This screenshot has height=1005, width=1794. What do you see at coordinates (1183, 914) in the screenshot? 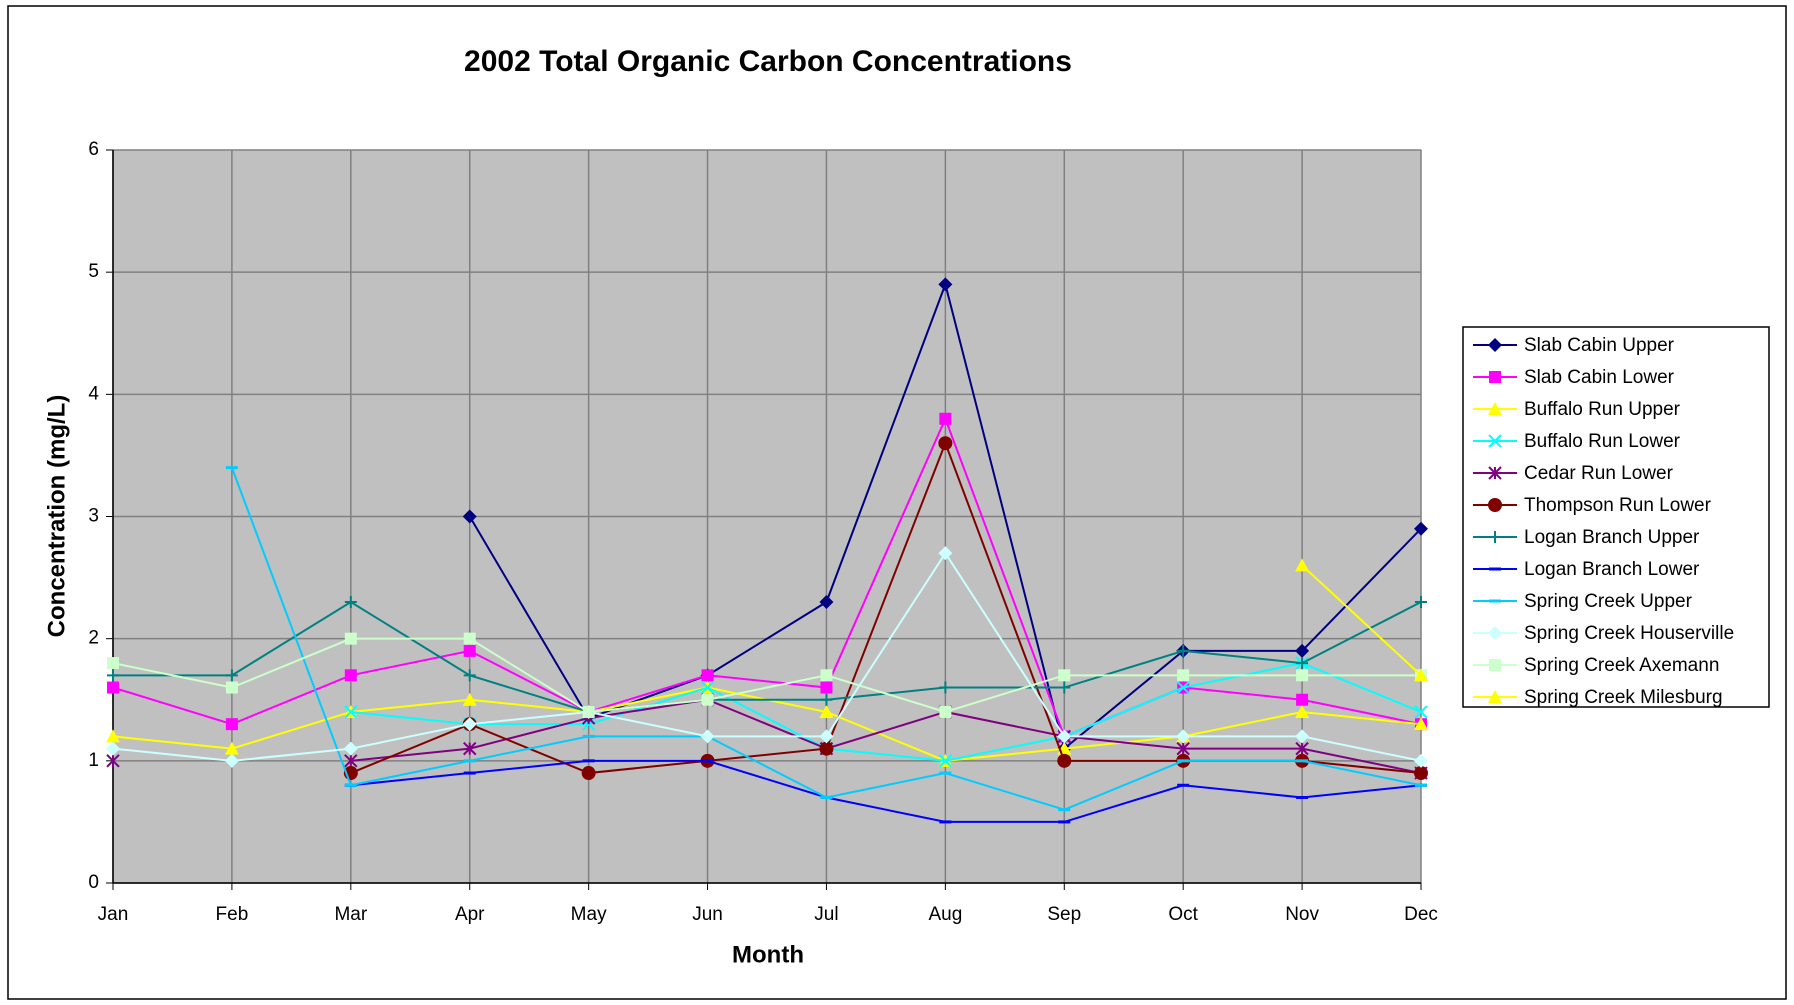
I see `x-tick-label: Oct` at bounding box center [1183, 914].